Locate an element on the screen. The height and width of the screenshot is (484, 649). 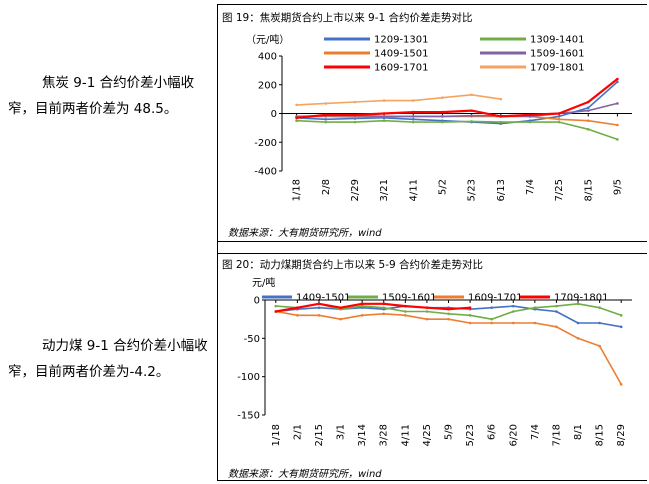
text-block-thermal-coal: 动力煤 9-1 合约价差小幅收窄，目前两者价差为-4.2。 is located at coordinates (106, 359).